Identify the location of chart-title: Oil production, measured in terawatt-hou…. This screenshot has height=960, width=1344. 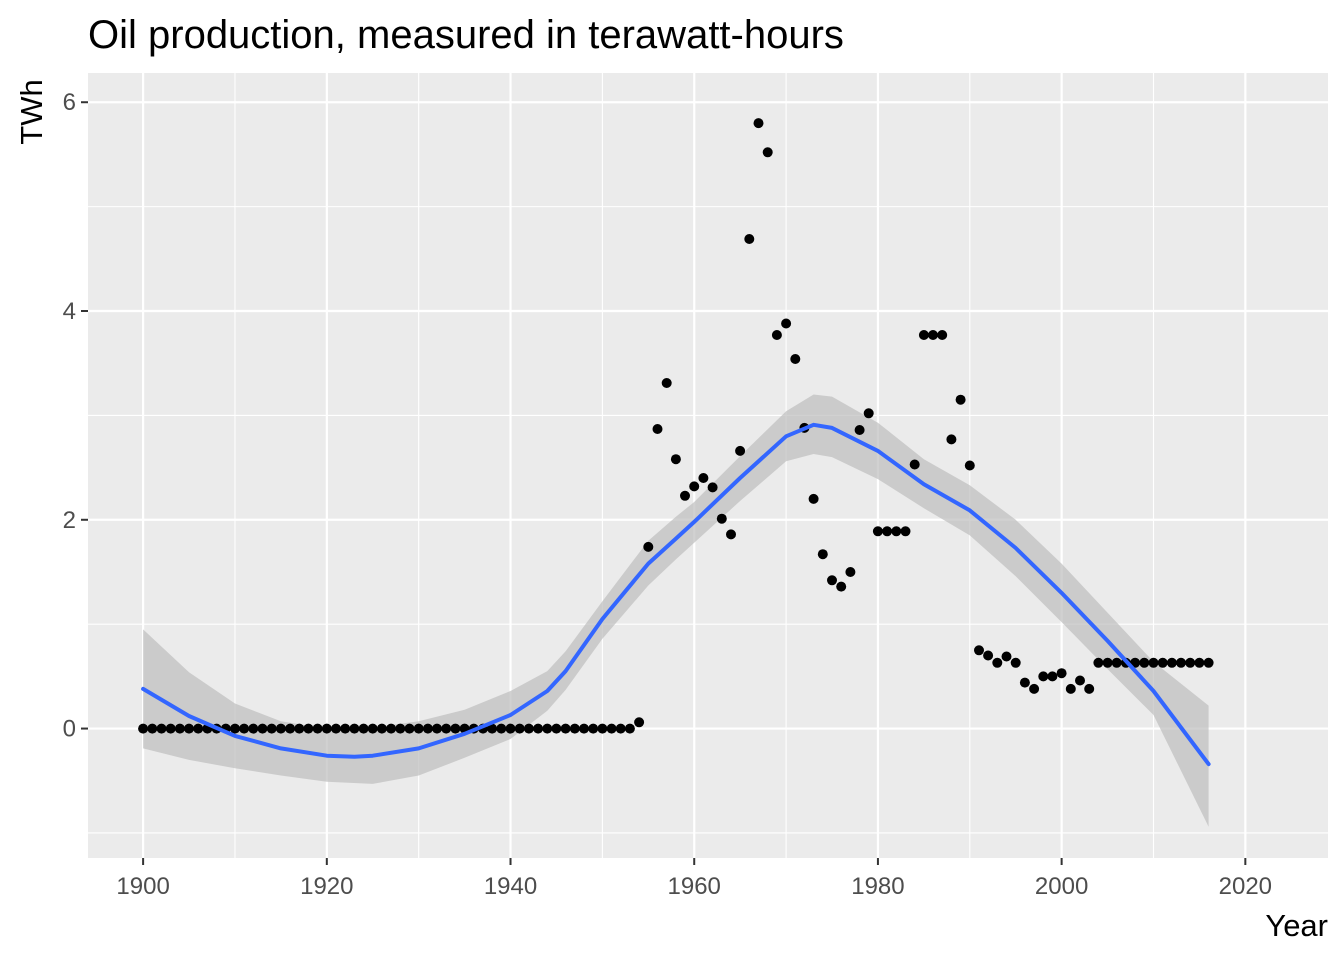
(466, 35).